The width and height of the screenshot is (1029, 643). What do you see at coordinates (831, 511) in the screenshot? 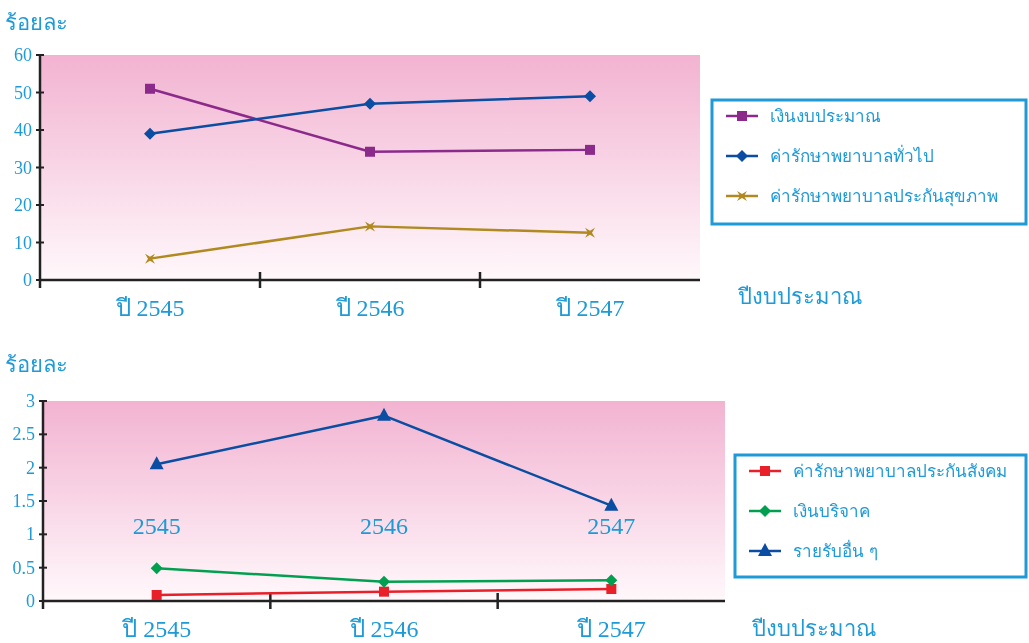
I see `legend-label: เงินบริจาค` at bounding box center [831, 511].